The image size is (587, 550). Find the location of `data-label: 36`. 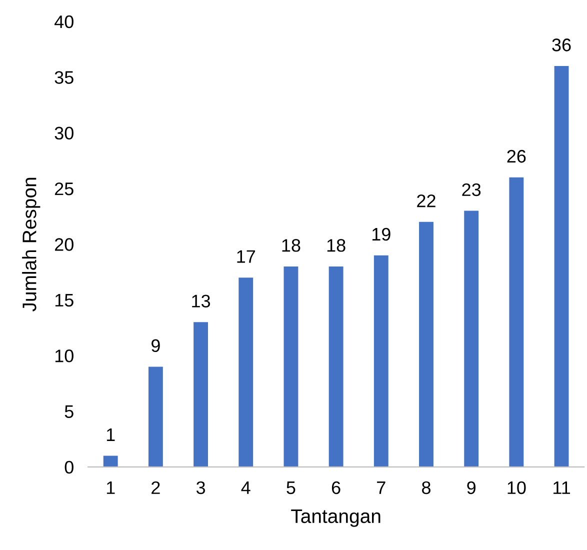

data-label: 36 is located at coordinates (561, 45).